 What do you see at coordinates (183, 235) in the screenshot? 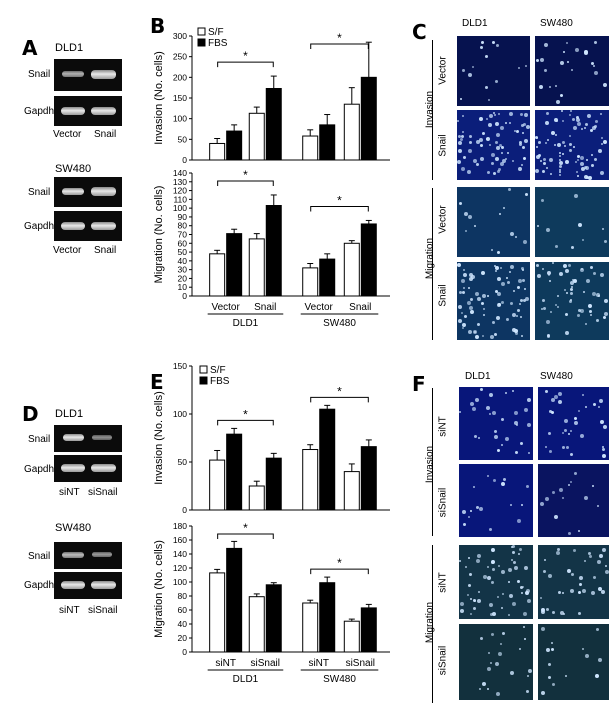
I see `y-tick-label: 70` at bounding box center [183, 235].